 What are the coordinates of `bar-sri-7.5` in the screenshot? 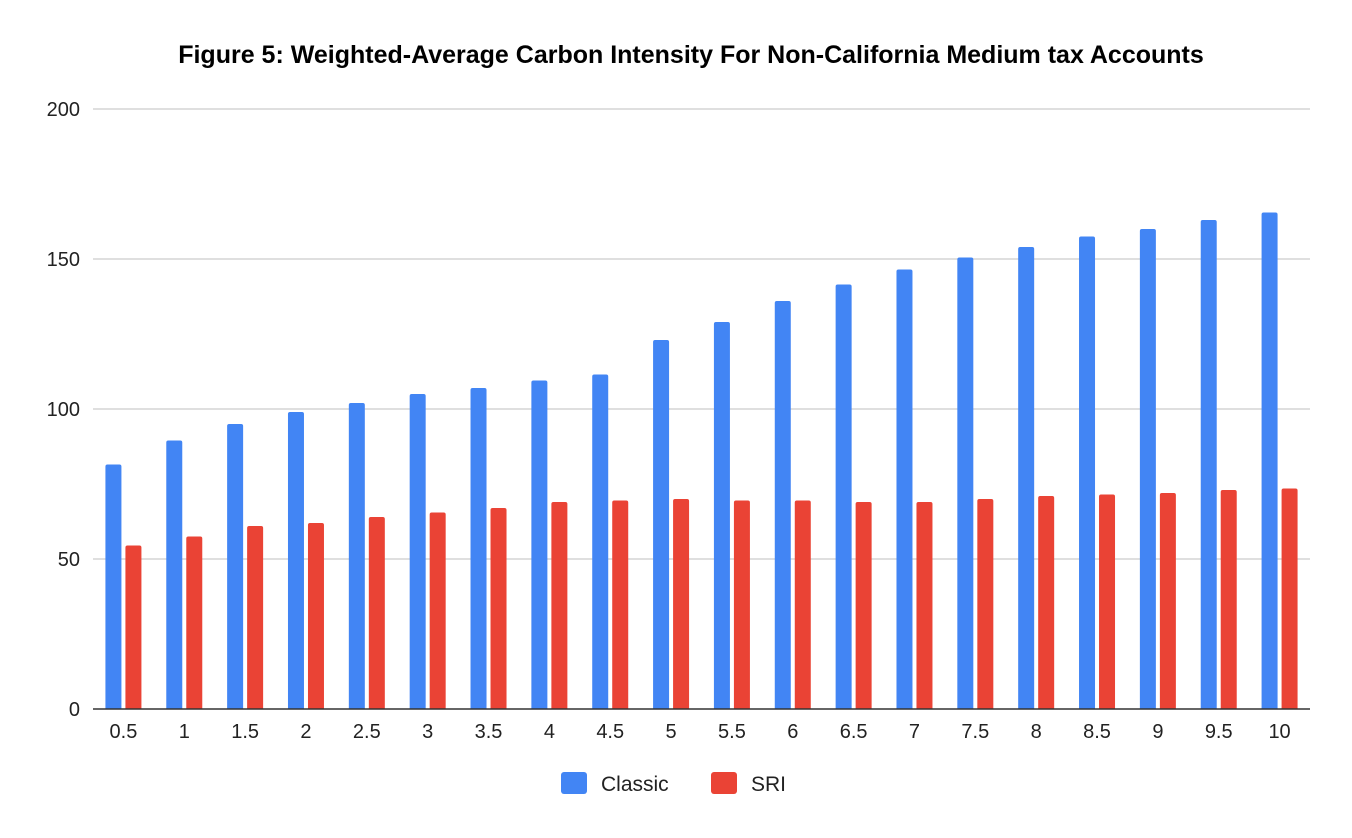 It's located at (985, 604).